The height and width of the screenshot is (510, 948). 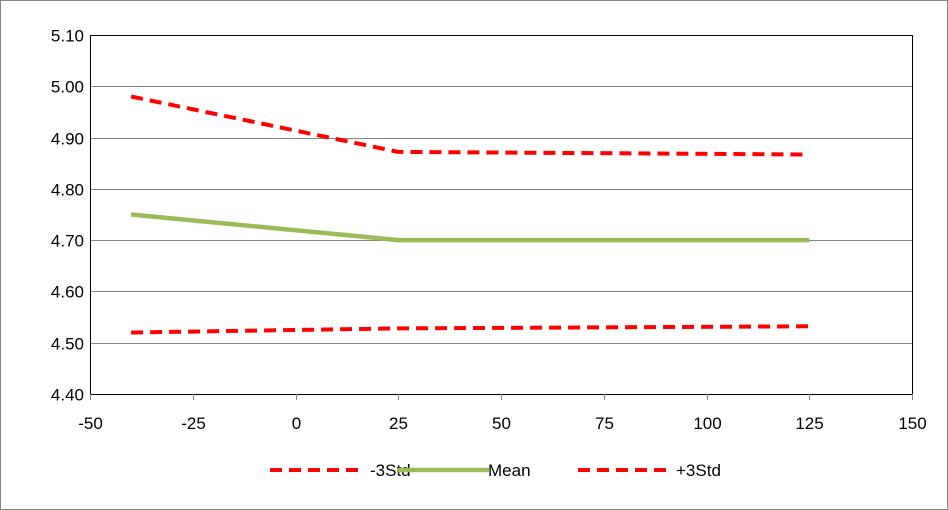 I want to click on series-line-plus-3std, so click(x=470, y=125).